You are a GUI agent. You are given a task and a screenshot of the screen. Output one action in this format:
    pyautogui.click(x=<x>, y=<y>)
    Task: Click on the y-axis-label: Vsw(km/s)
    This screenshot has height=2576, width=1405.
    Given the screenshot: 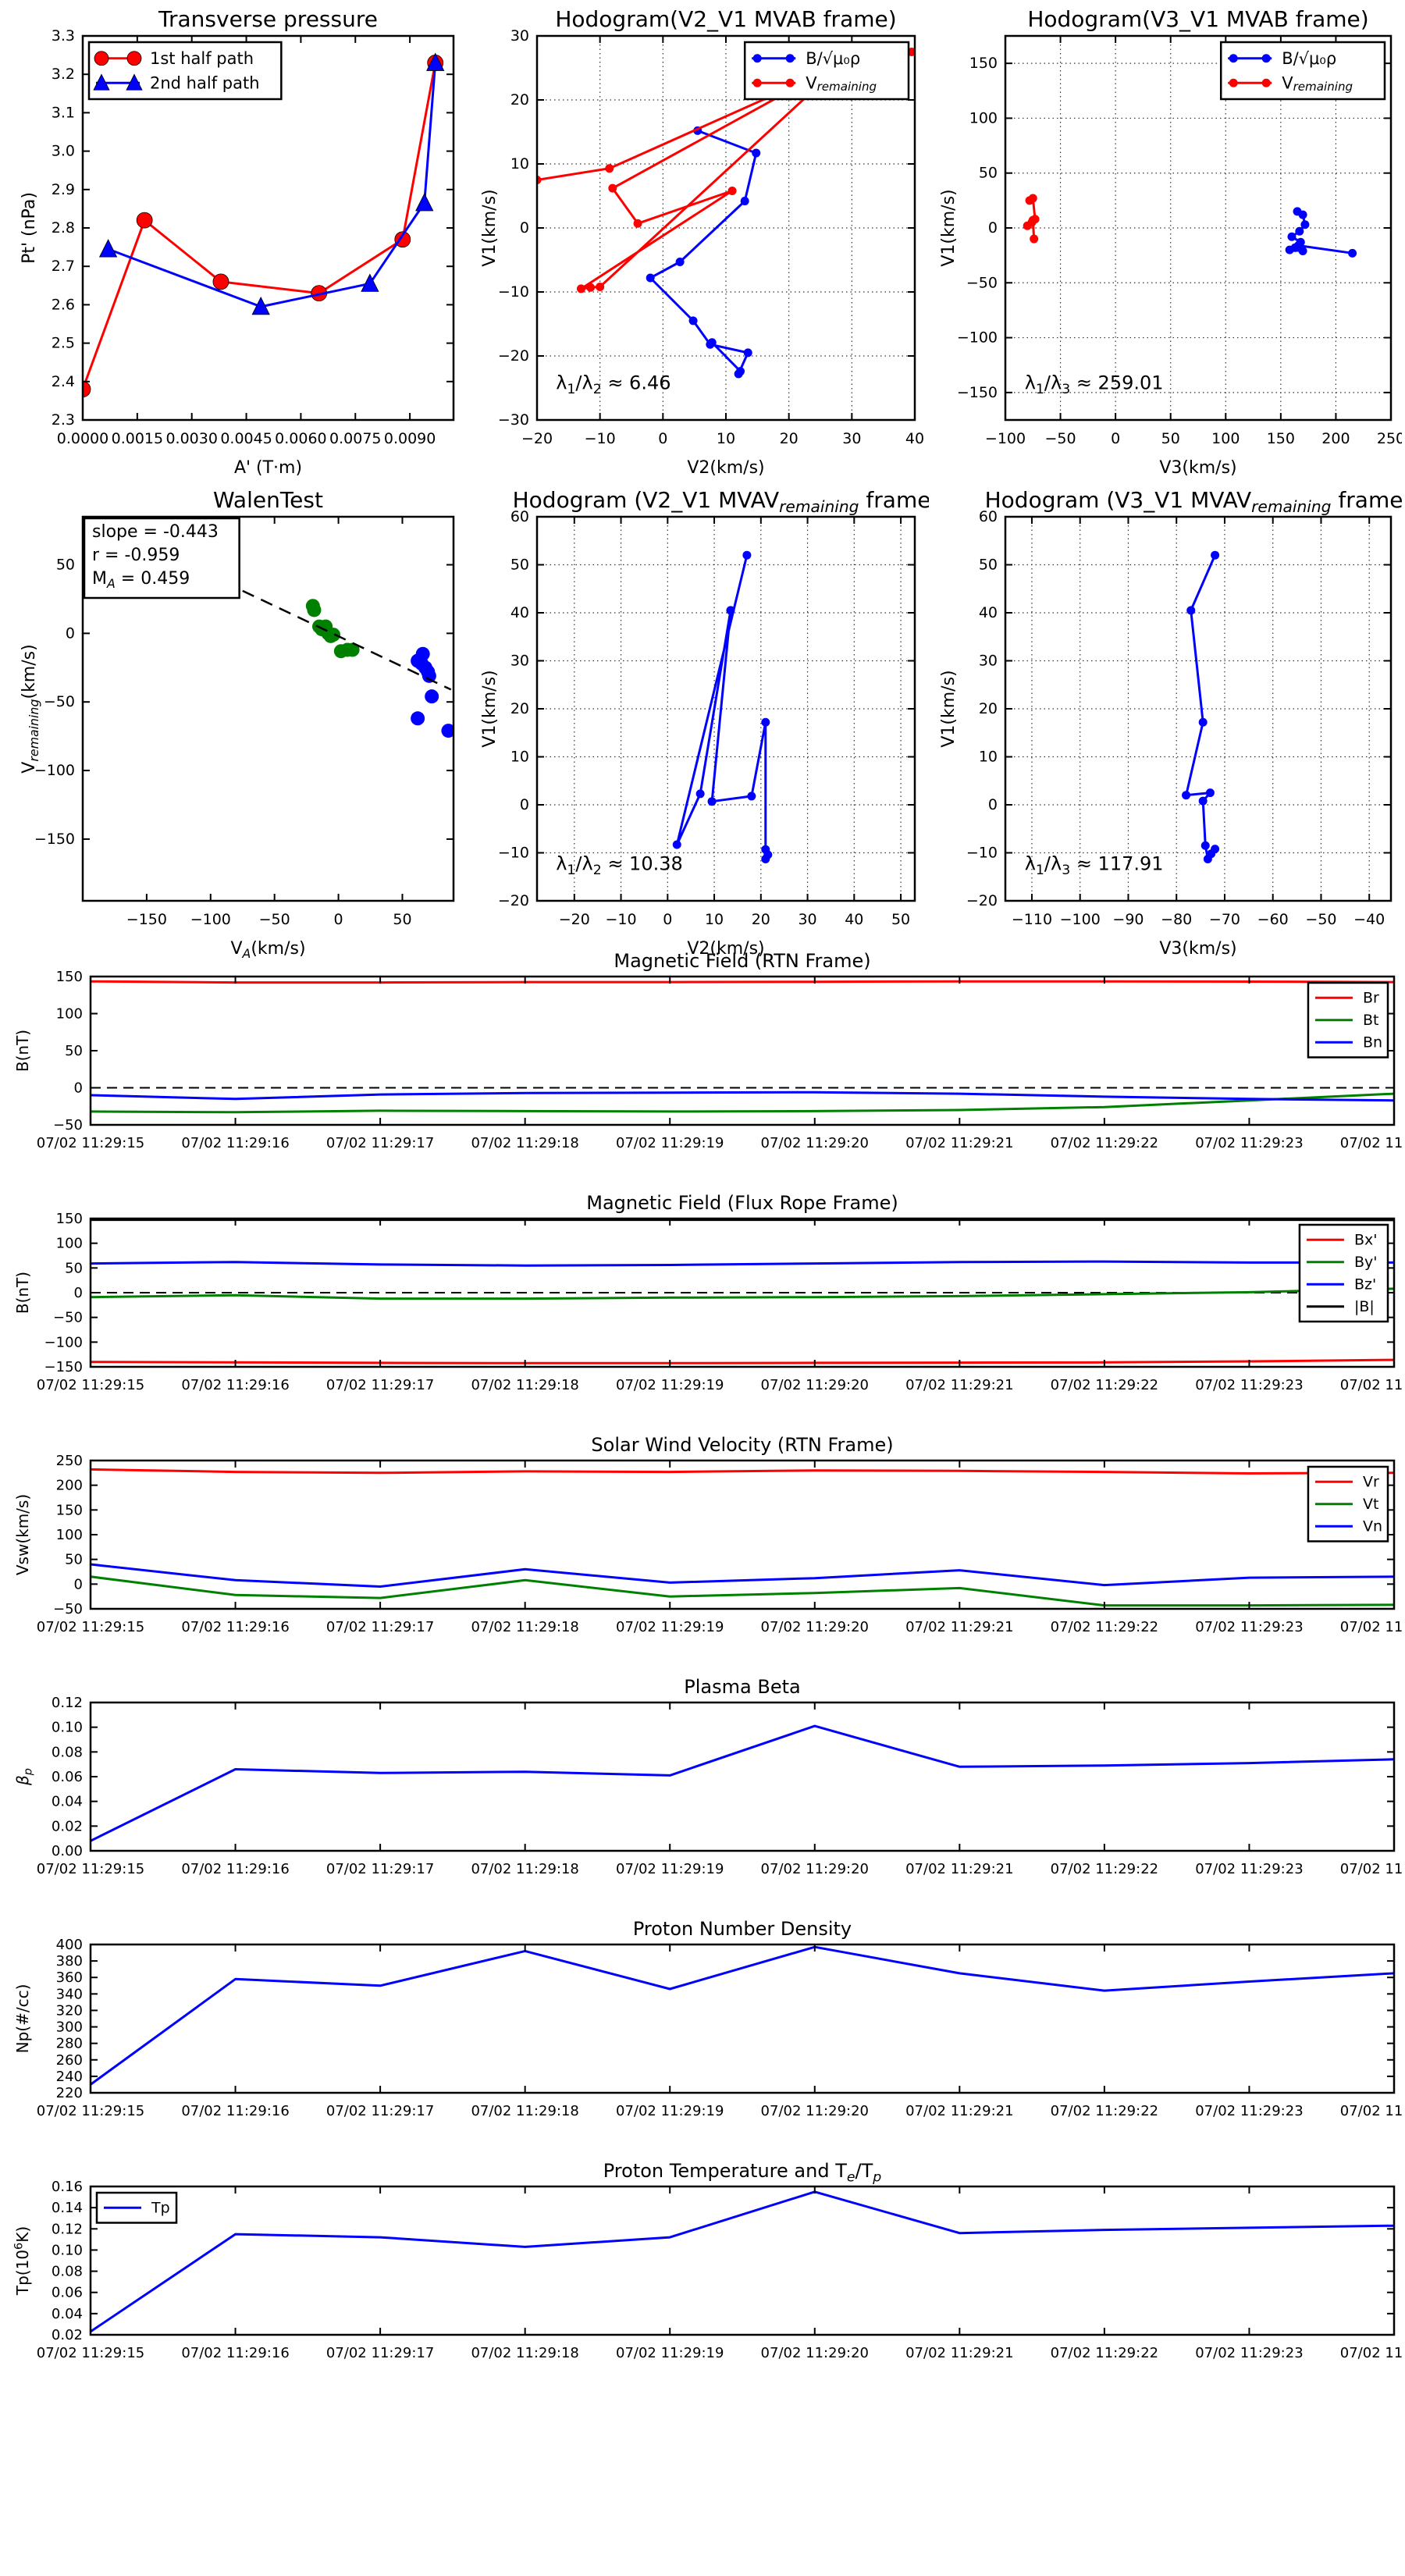 What is the action you would take?
    pyautogui.click(x=22, y=1534)
    